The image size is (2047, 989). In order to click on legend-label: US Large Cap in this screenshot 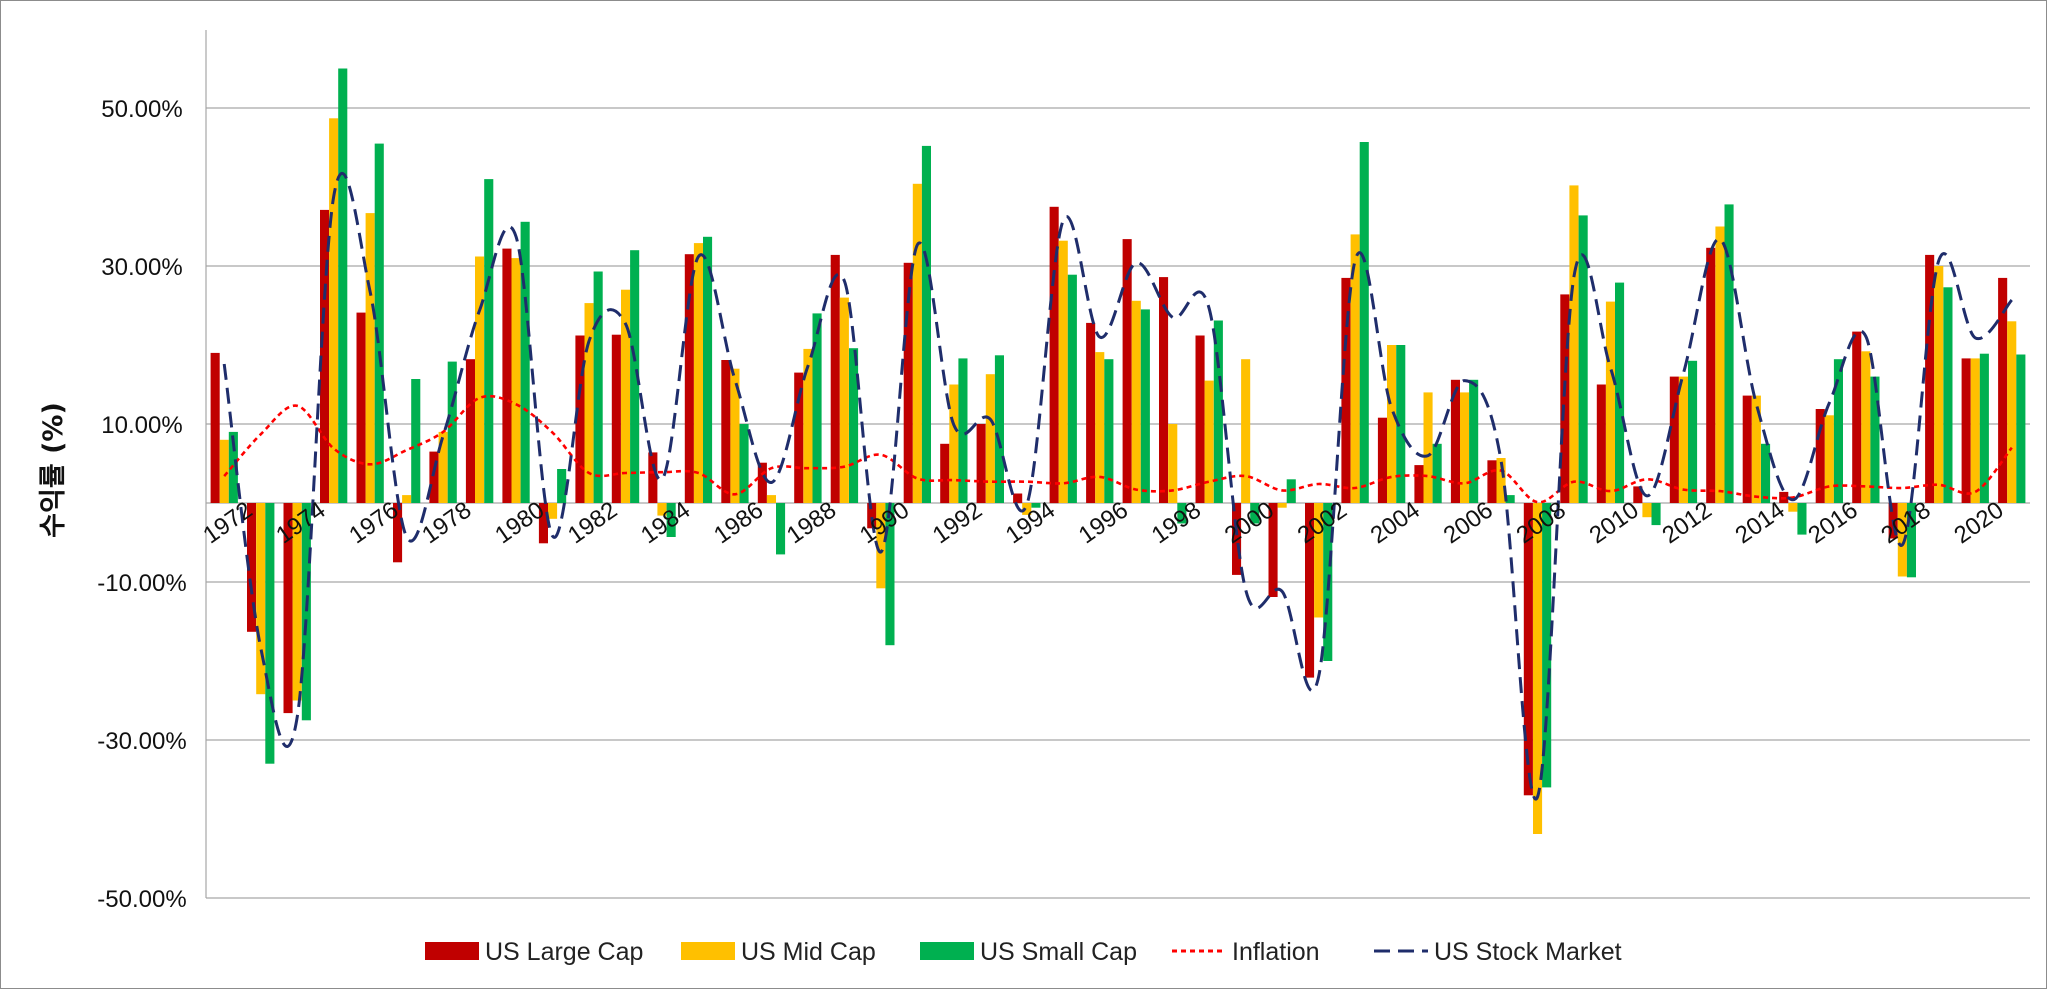, I will do `click(564, 952)`.